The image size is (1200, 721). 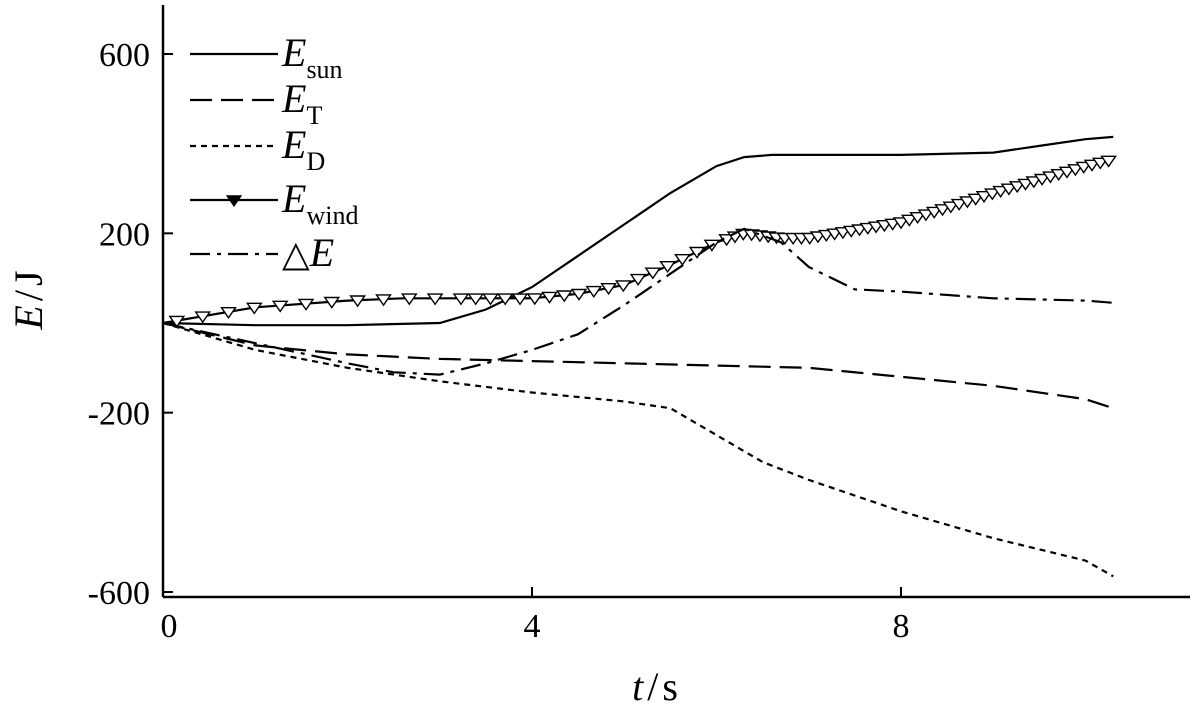 What do you see at coordinates (119, 414) in the screenshot?
I see `y-tick-label: -200` at bounding box center [119, 414].